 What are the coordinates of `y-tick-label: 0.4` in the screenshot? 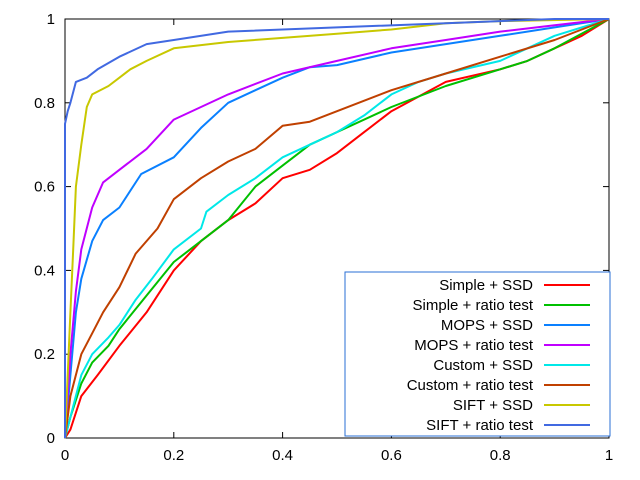 It's located at (44, 270).